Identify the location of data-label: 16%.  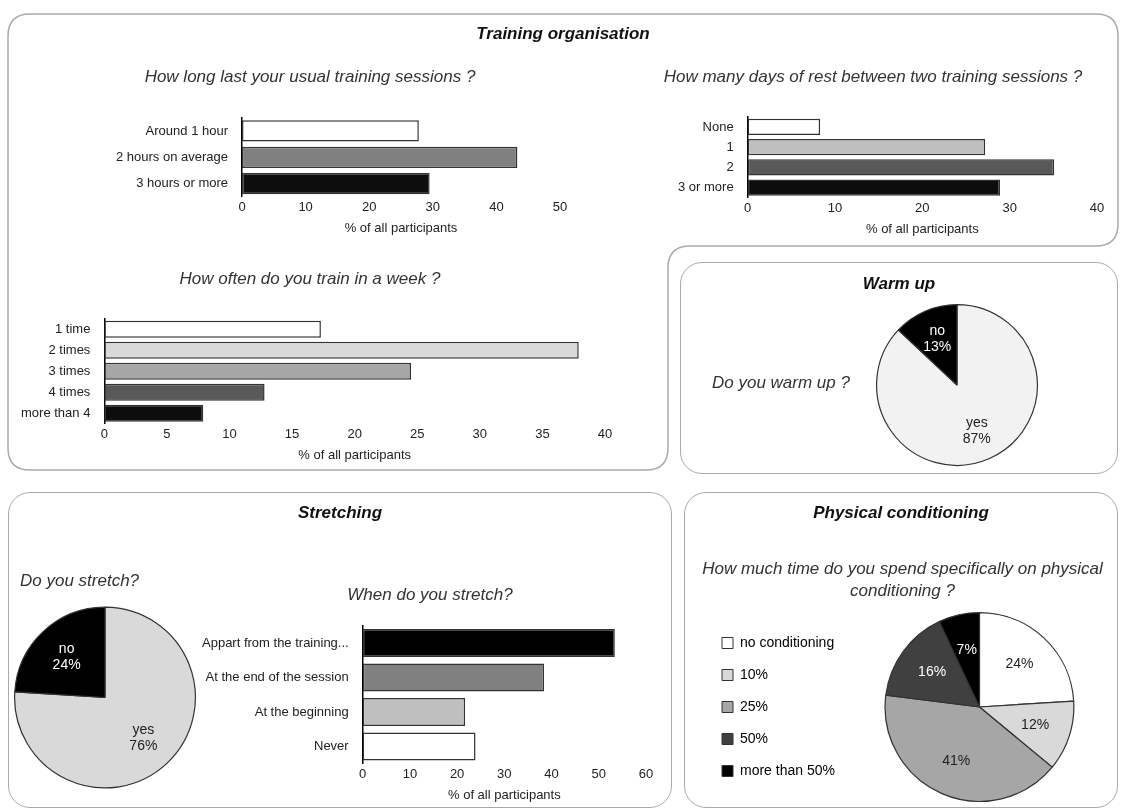
(932, 671).